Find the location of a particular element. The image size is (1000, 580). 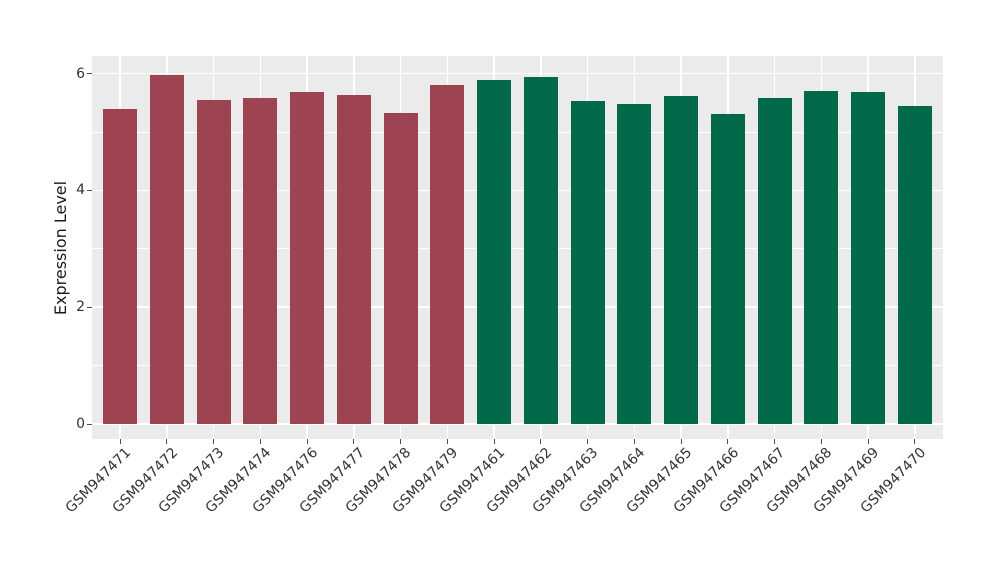

bar-GSM947468 is located at coordinates (821, 257).